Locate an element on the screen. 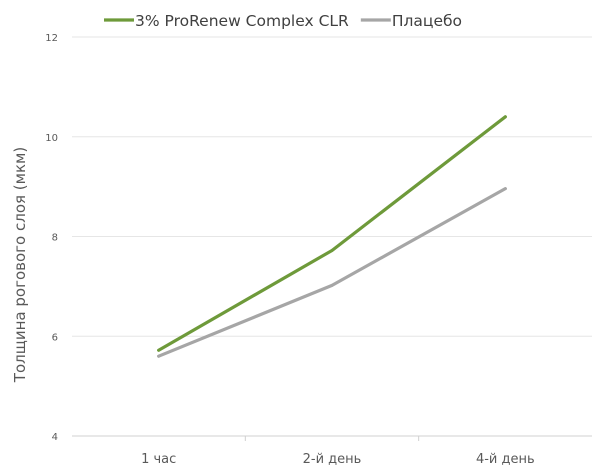 The image size is (593, 470). legend-label-1: Плацебо is located at coordinates (427, 21).